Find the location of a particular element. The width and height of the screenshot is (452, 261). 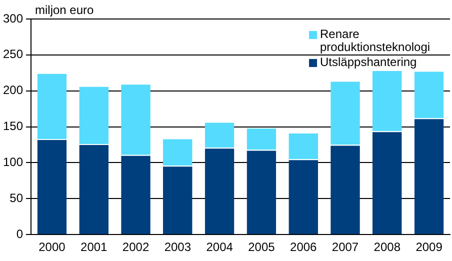

y-tick-label: 100 is located at coordinates (13, 162).